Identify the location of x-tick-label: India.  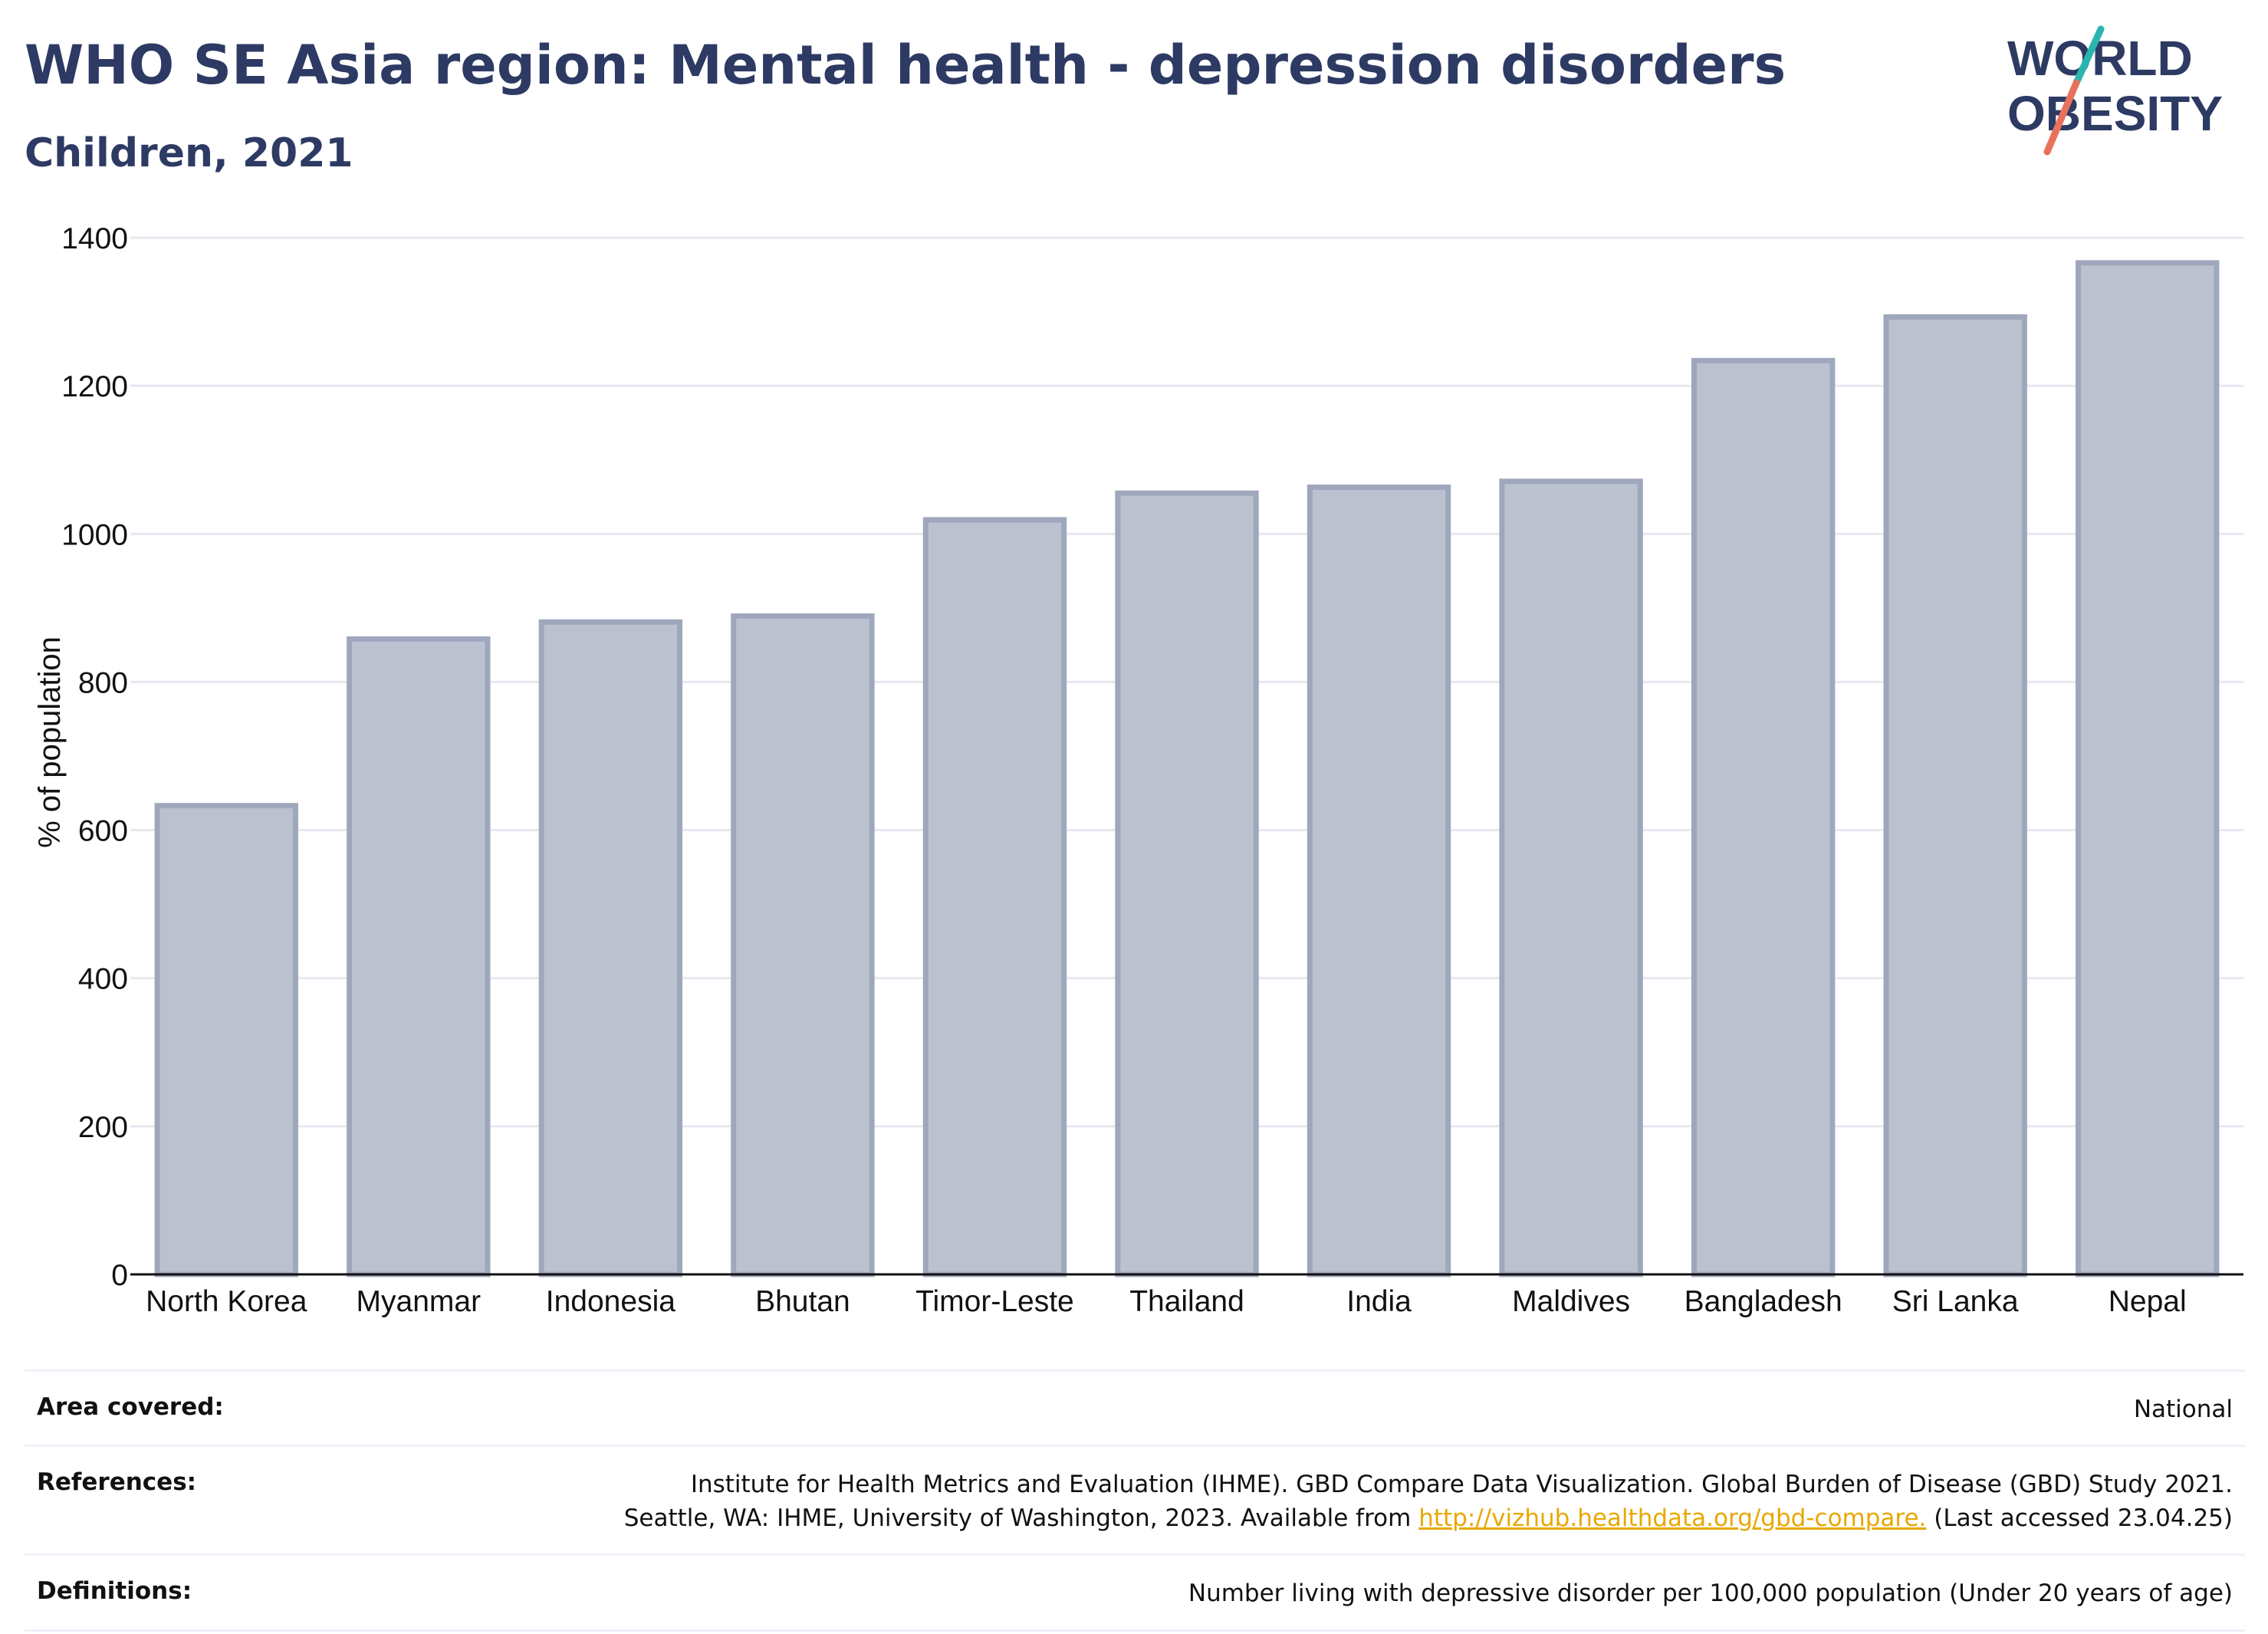
(1379, 1302).